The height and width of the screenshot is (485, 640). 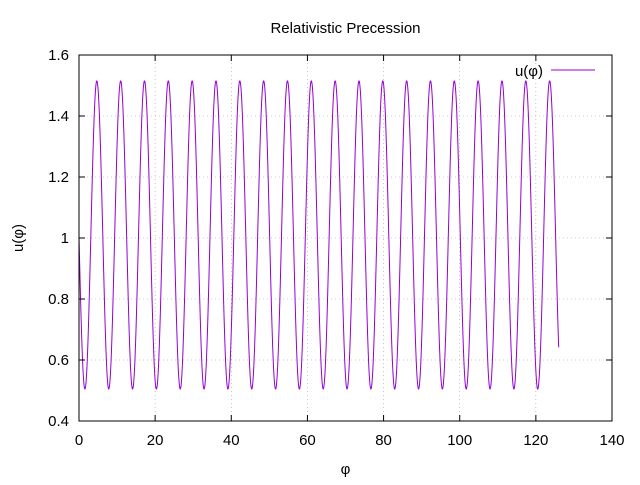 What do you see at coordinates (58, 299) in the screenshot?
I see `y-tick-label: 0.8` at bounding box center [58, 299].